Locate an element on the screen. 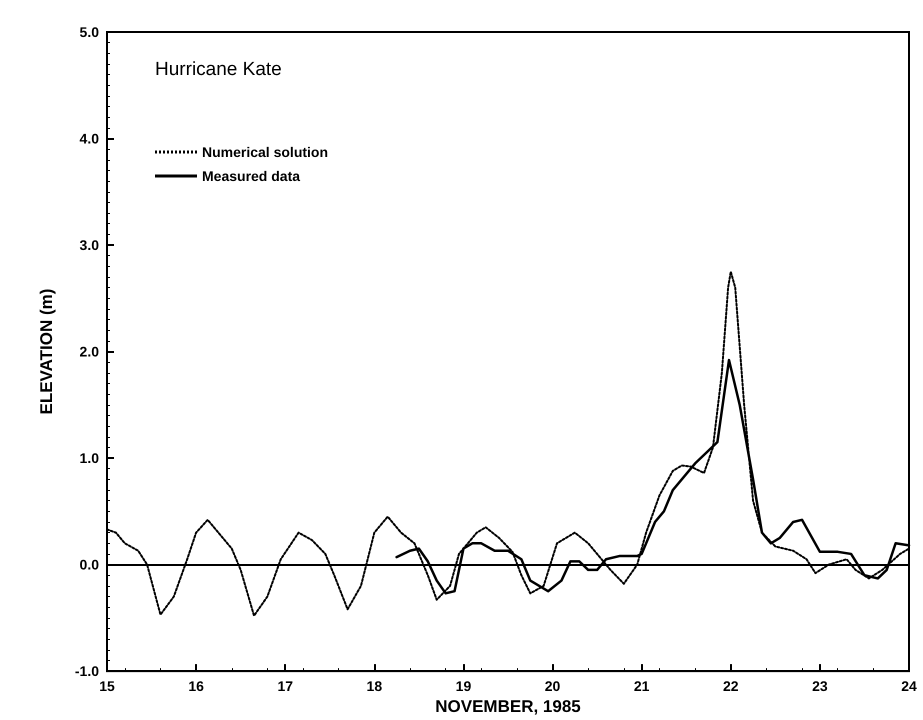  text: Hurricane Kate is located at coordinates (218, 69).